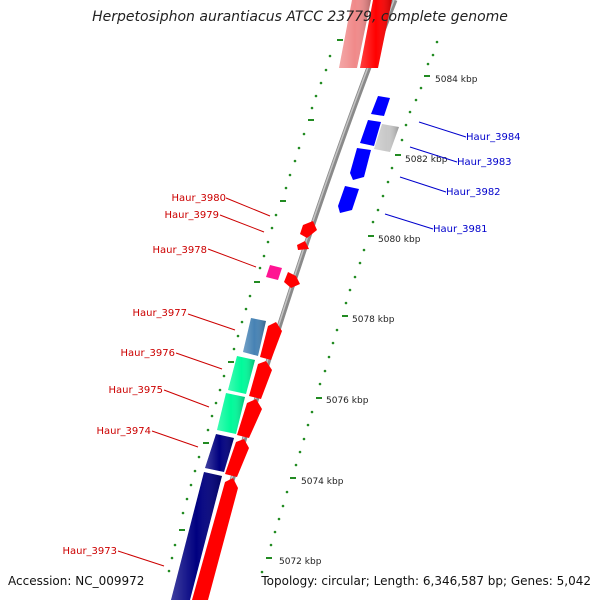 This screenshot has width=600, height=600. I want to click on gene-red-cds-top-shade, so click(376, 34).